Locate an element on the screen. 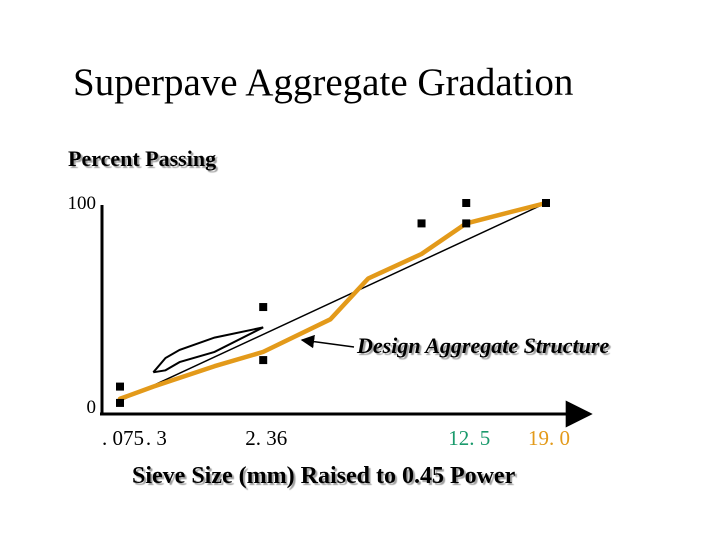 This screenshot has height=540, width=720. x-tick-label-4: 19. 0 is located at coordinates (549, 438).